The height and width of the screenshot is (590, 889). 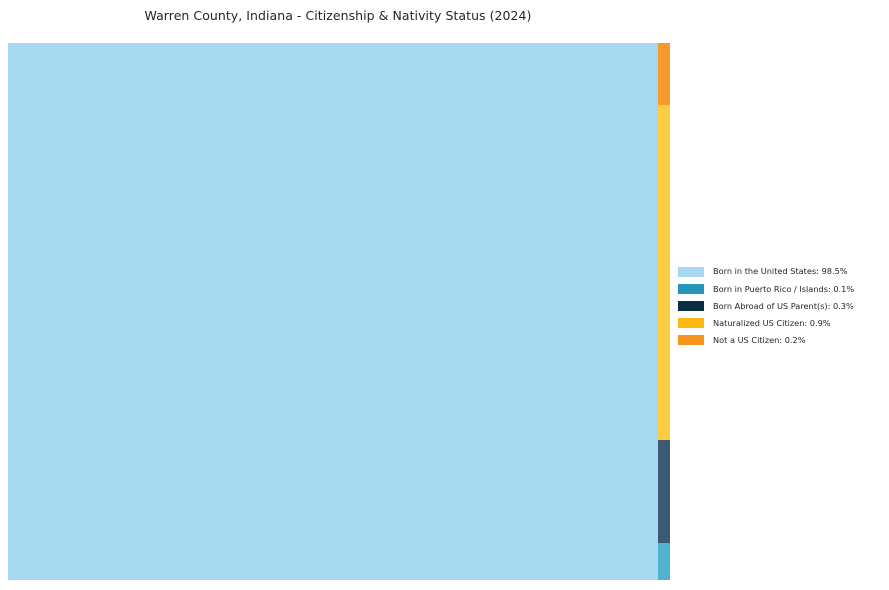 I want to click on legend-item-naturalized-us-citizen: Naturalized US Citizen: 0.9%, so click(x=780, y=323).